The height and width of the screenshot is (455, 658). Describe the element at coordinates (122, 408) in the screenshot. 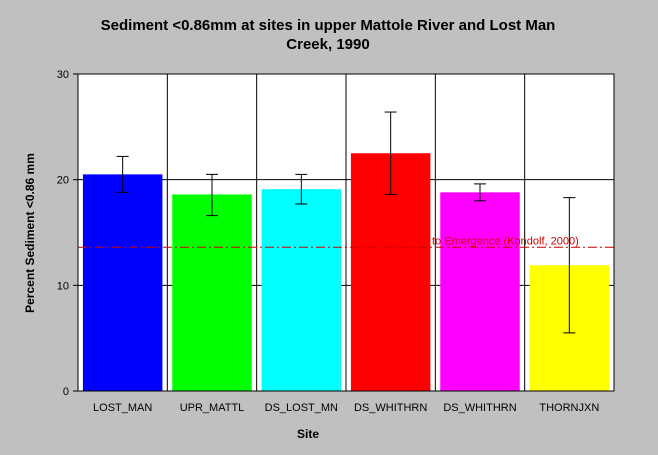

I see `x-tick-label: LOST_MAN` at that location.